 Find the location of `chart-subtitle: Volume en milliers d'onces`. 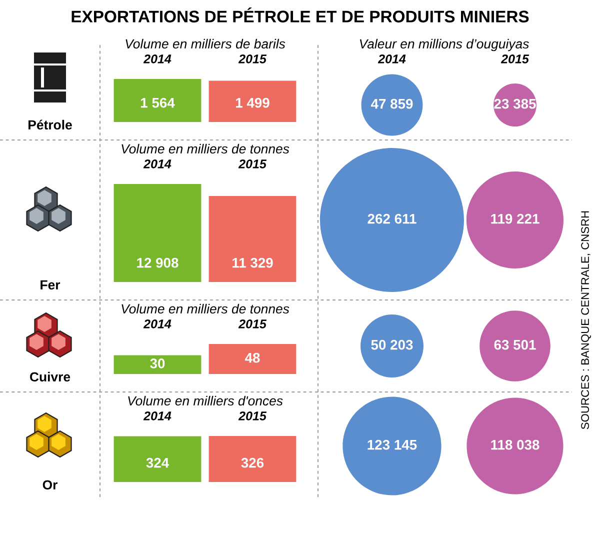

chart-subtitle: Volume en milliers d'onces is located at coordinates (205, 401).